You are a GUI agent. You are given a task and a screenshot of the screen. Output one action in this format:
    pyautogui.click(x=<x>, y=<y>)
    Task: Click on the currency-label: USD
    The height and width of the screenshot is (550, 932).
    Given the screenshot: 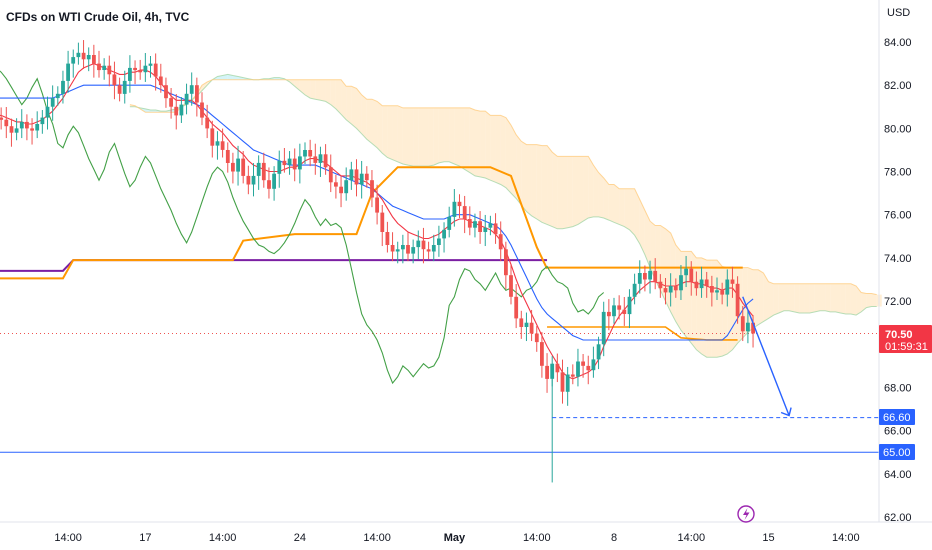 What is the action you would take?
    pyautogui.click(x=898, y=13)
    